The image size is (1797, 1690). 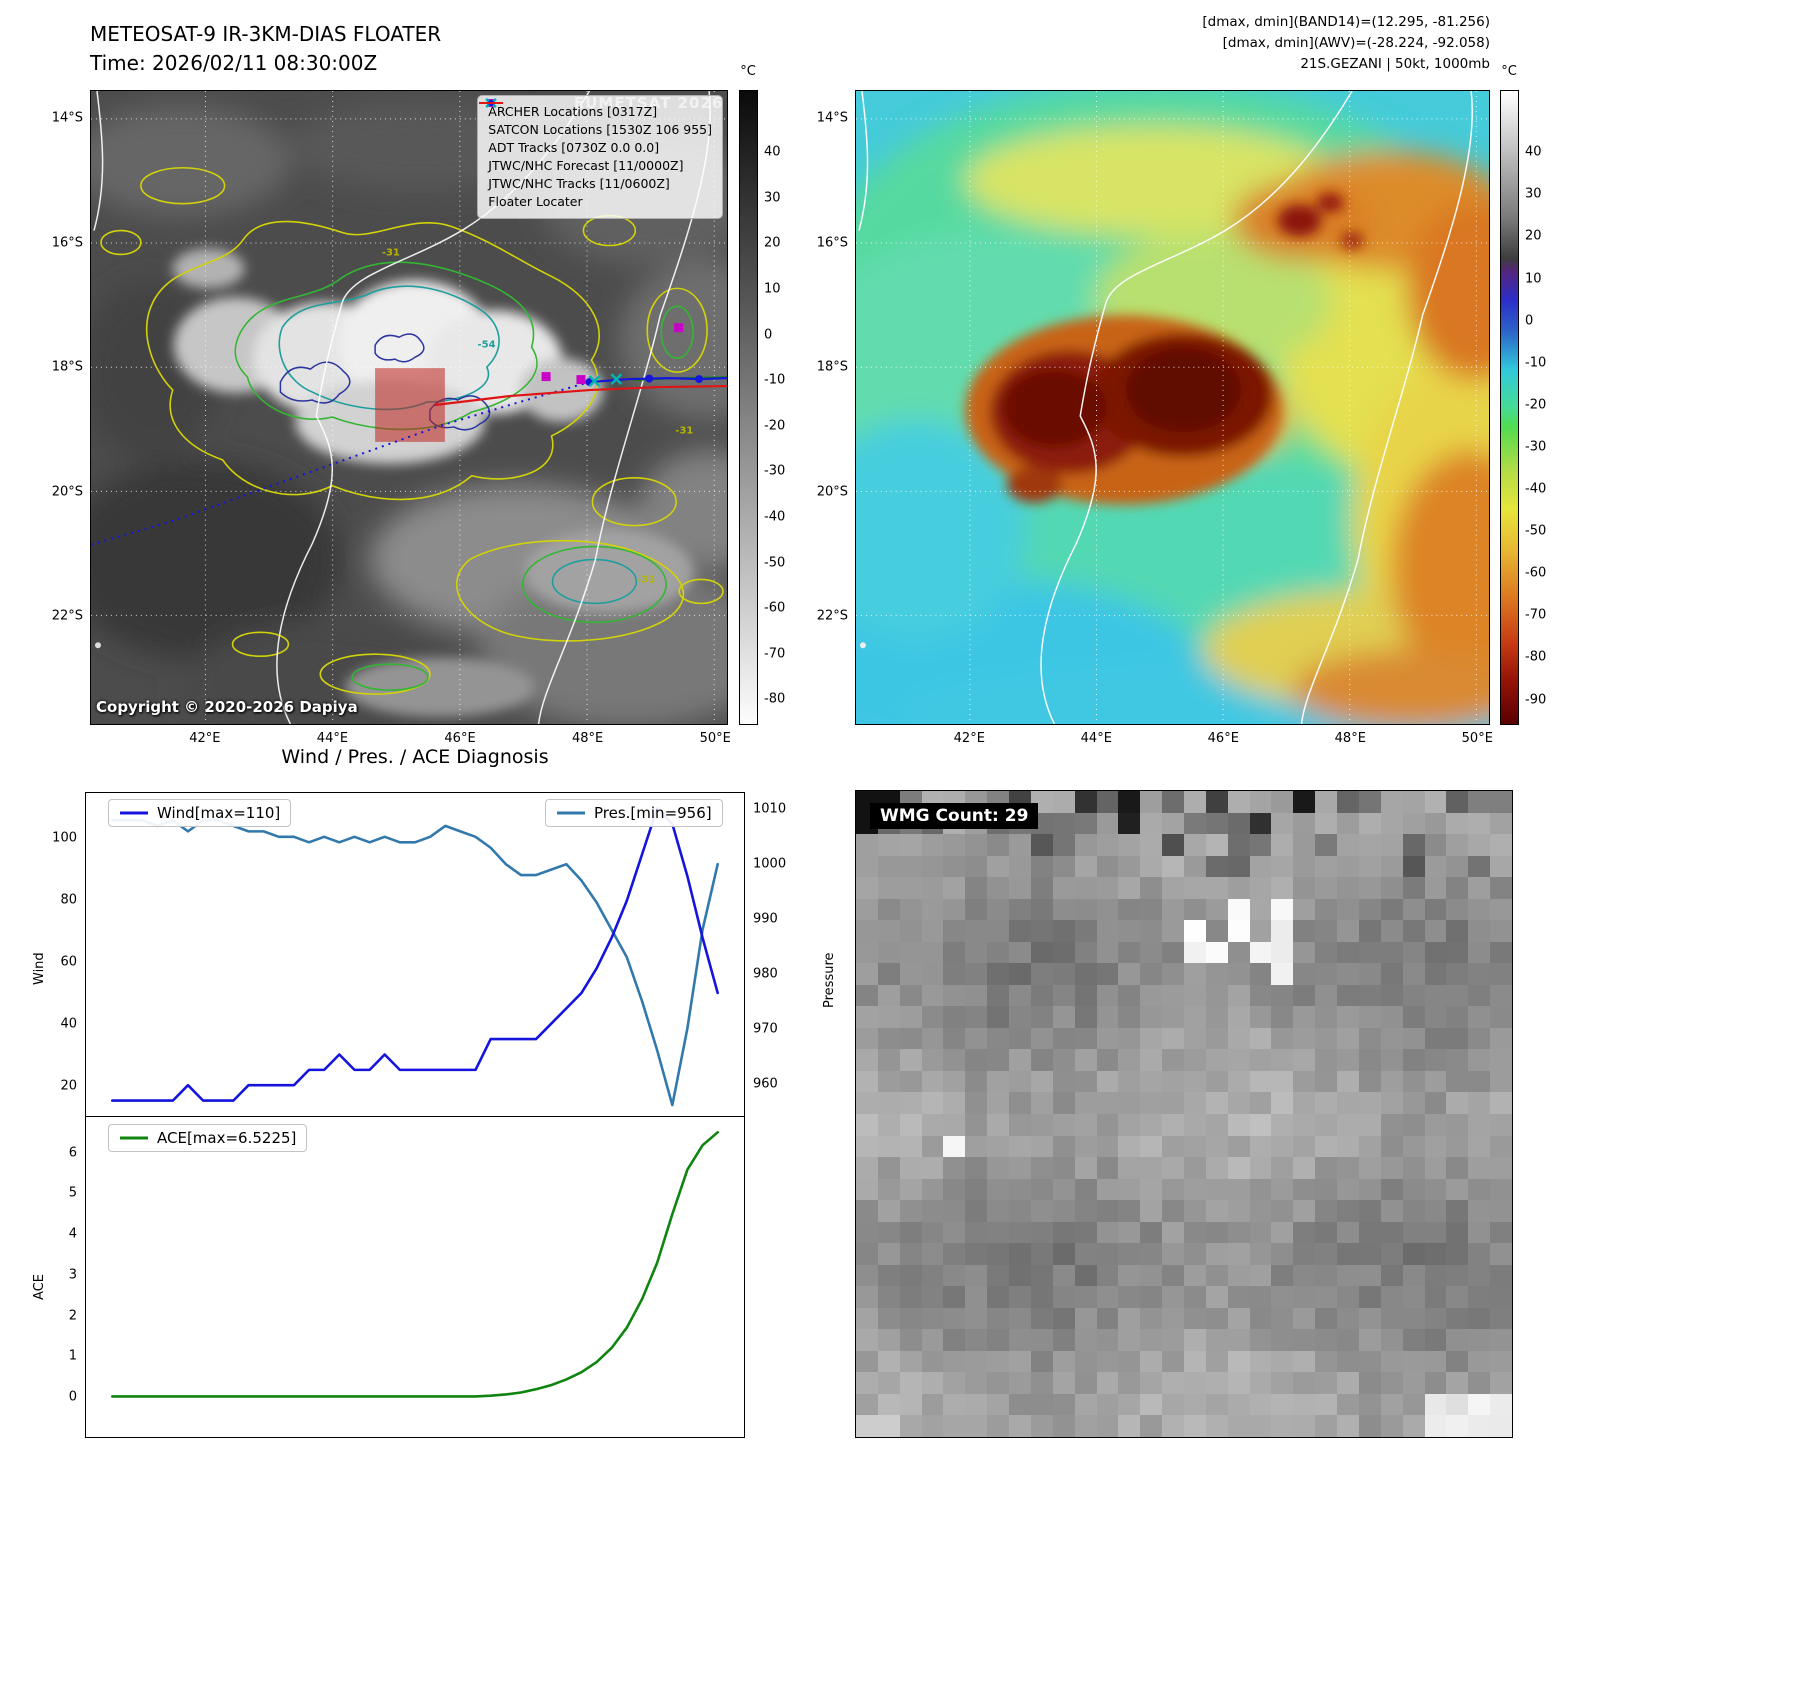 I want to click on legend-item-label: SATCON Locations [1530Z 106 955], so click(x=600, y=129).